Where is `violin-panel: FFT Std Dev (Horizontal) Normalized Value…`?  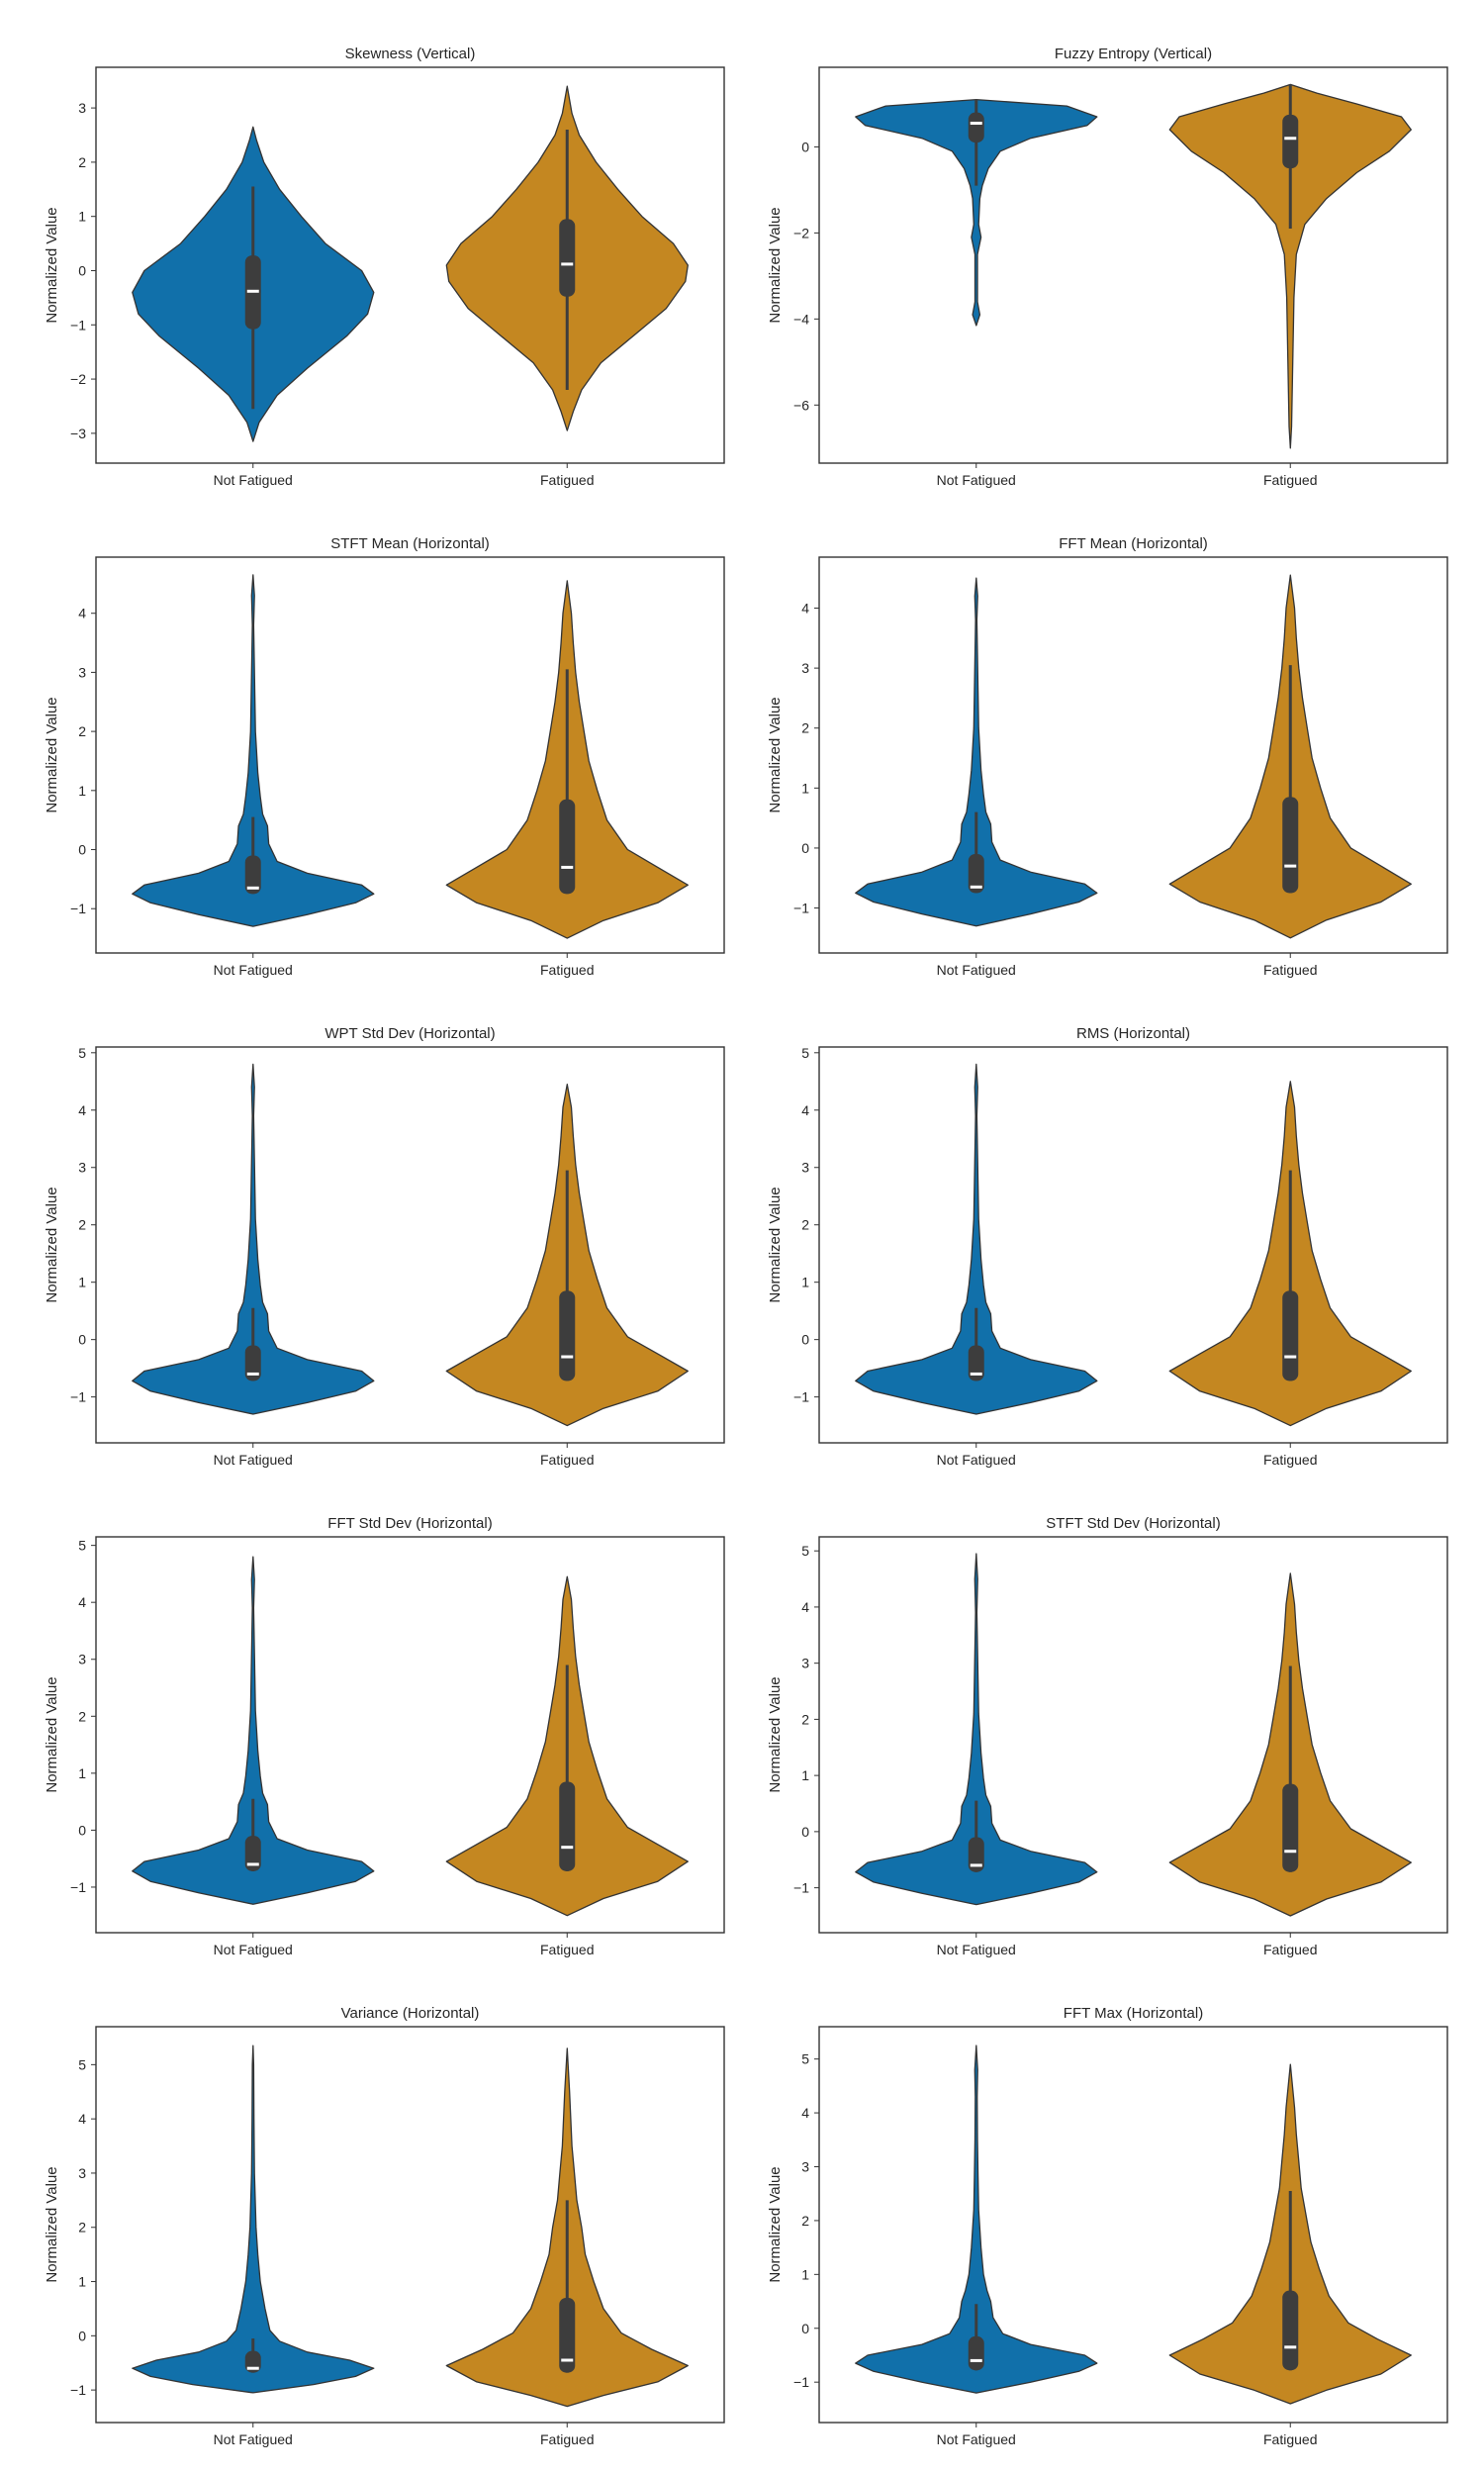
violin-panel: FFT Std Dev (Horizontal) Normalized Value… is located at coordinates (384, 1736).